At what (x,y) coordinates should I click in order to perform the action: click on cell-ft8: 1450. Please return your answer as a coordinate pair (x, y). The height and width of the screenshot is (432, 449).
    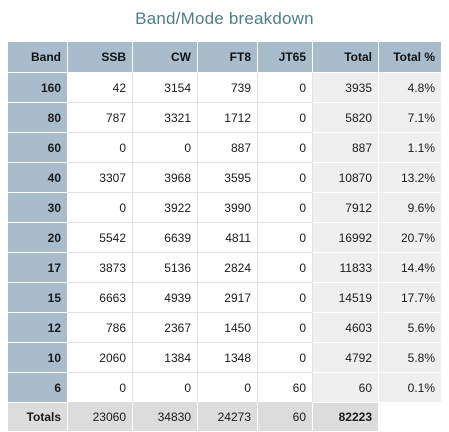
    Looking at the image, I should click on (227, 327).